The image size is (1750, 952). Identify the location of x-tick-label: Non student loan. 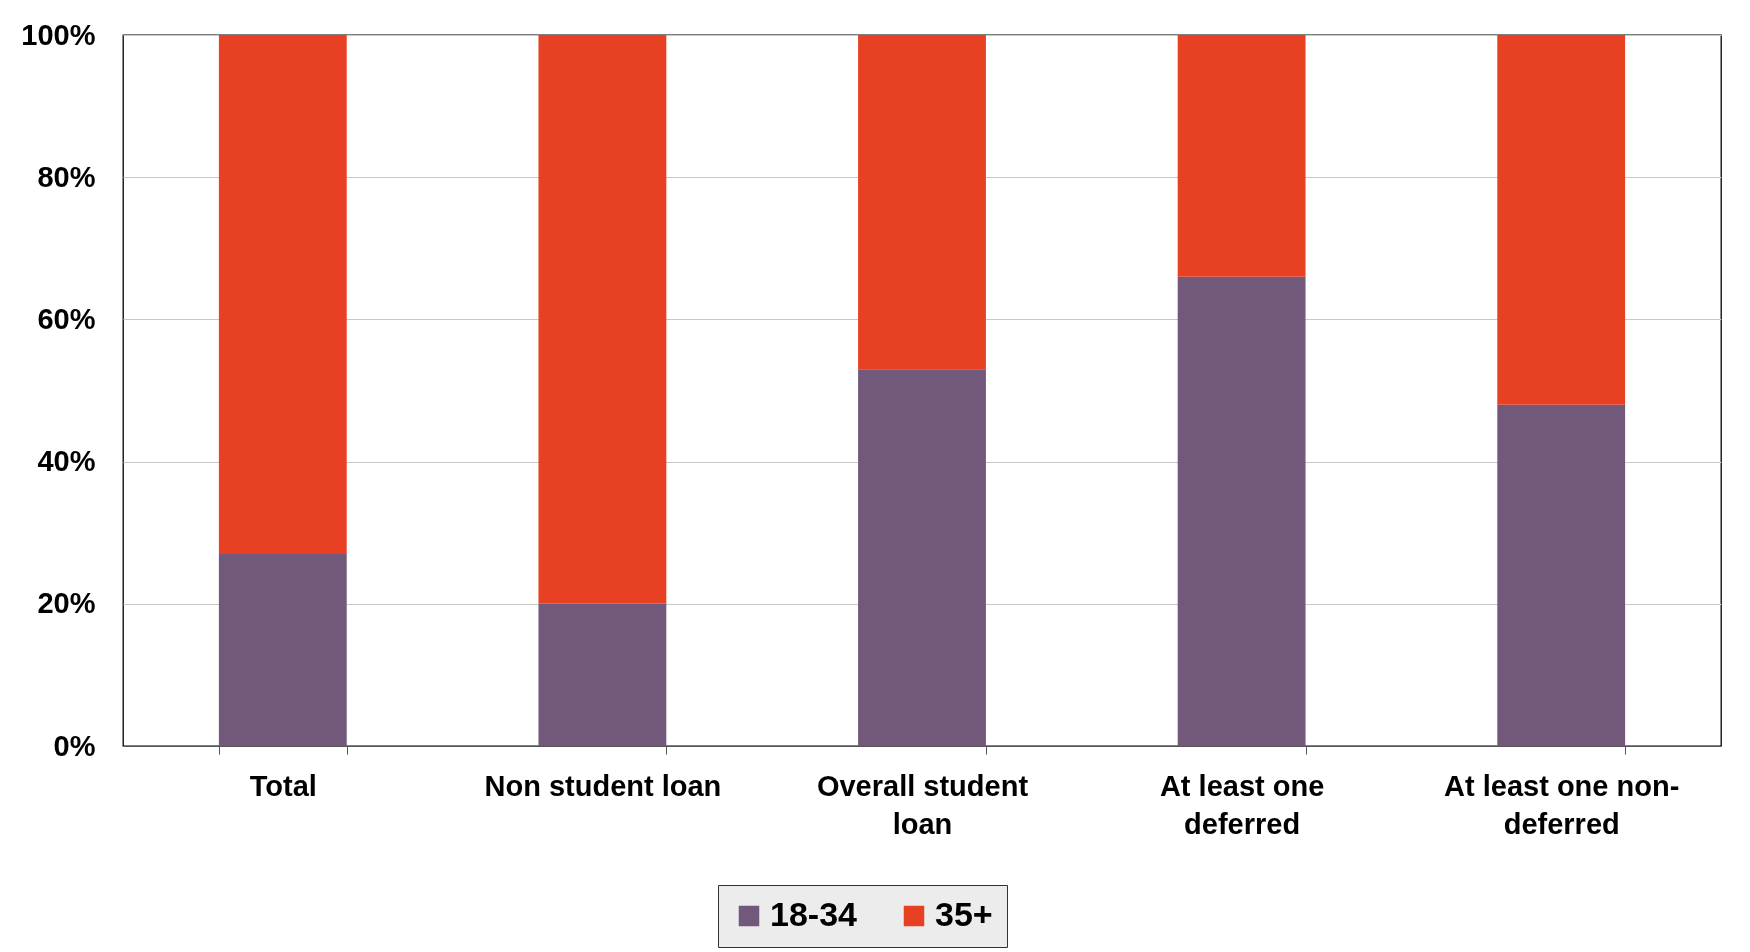
(603, 785).